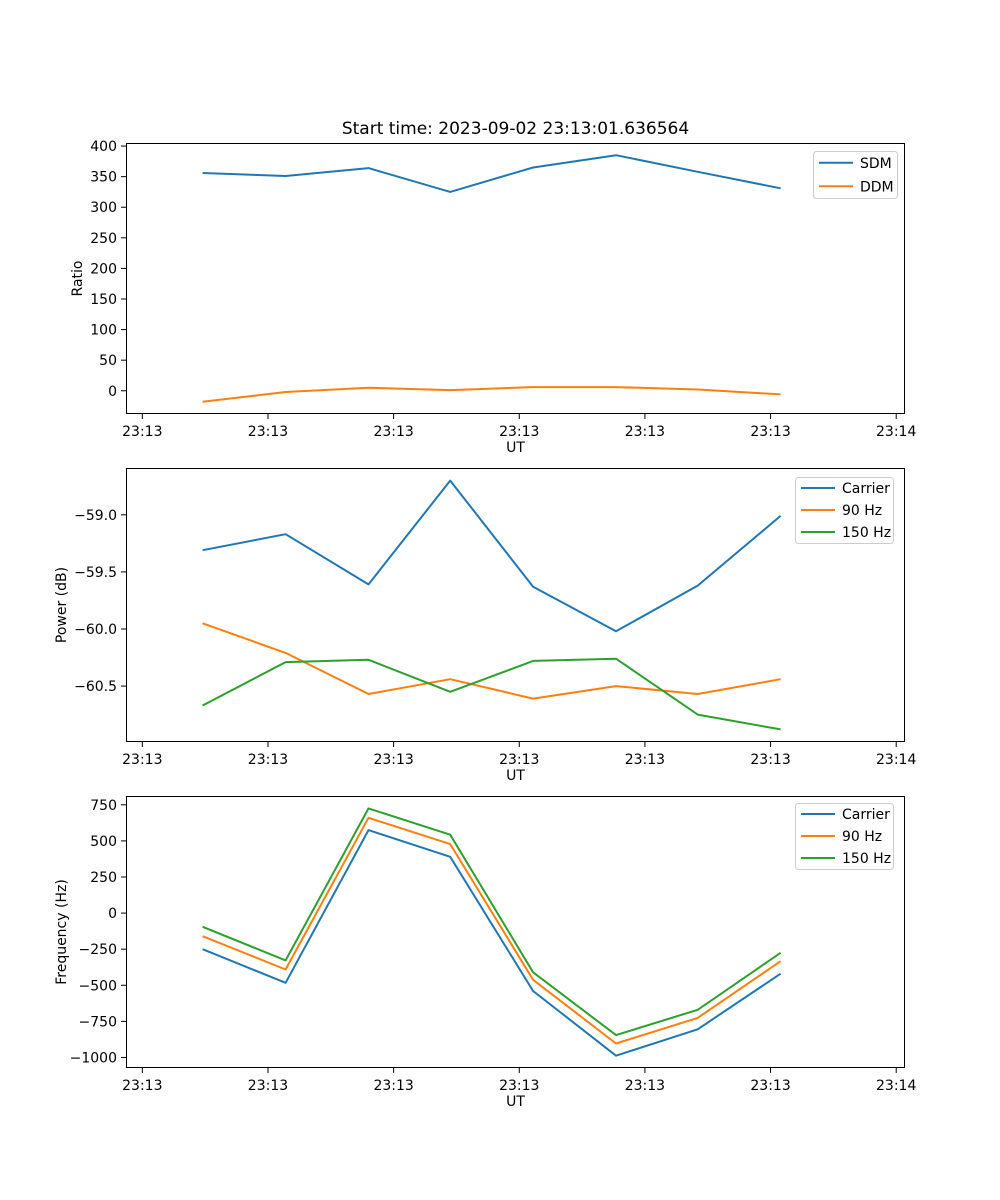 This screenshot has width=1000, height=1200. Describe the element at coordinates (95, 630) in the screenshot. I see `y-tick-label: −60.0` at that location.